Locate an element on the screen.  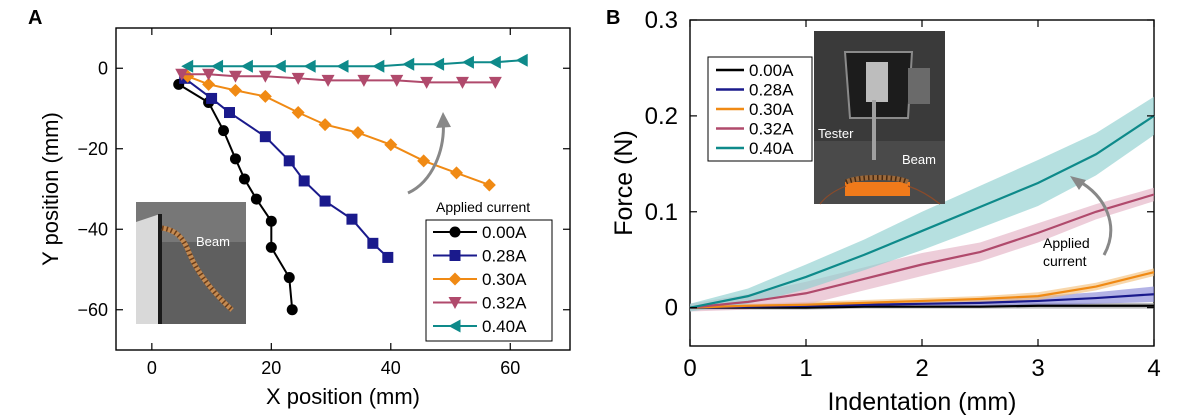
panel-a-legend-label: 0.32A is located at coordinates (504, 303).